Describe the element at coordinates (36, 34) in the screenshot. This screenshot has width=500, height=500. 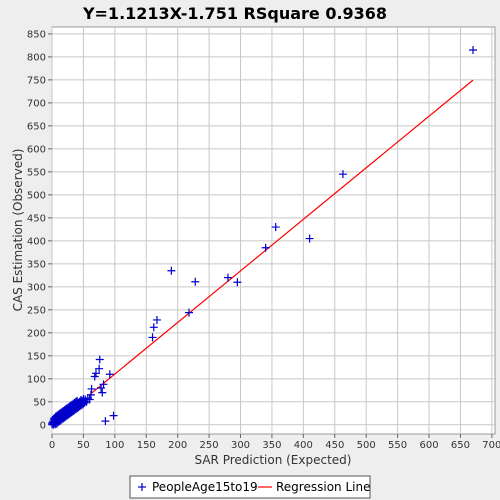
I see `y-tick-label: 850` at that location.